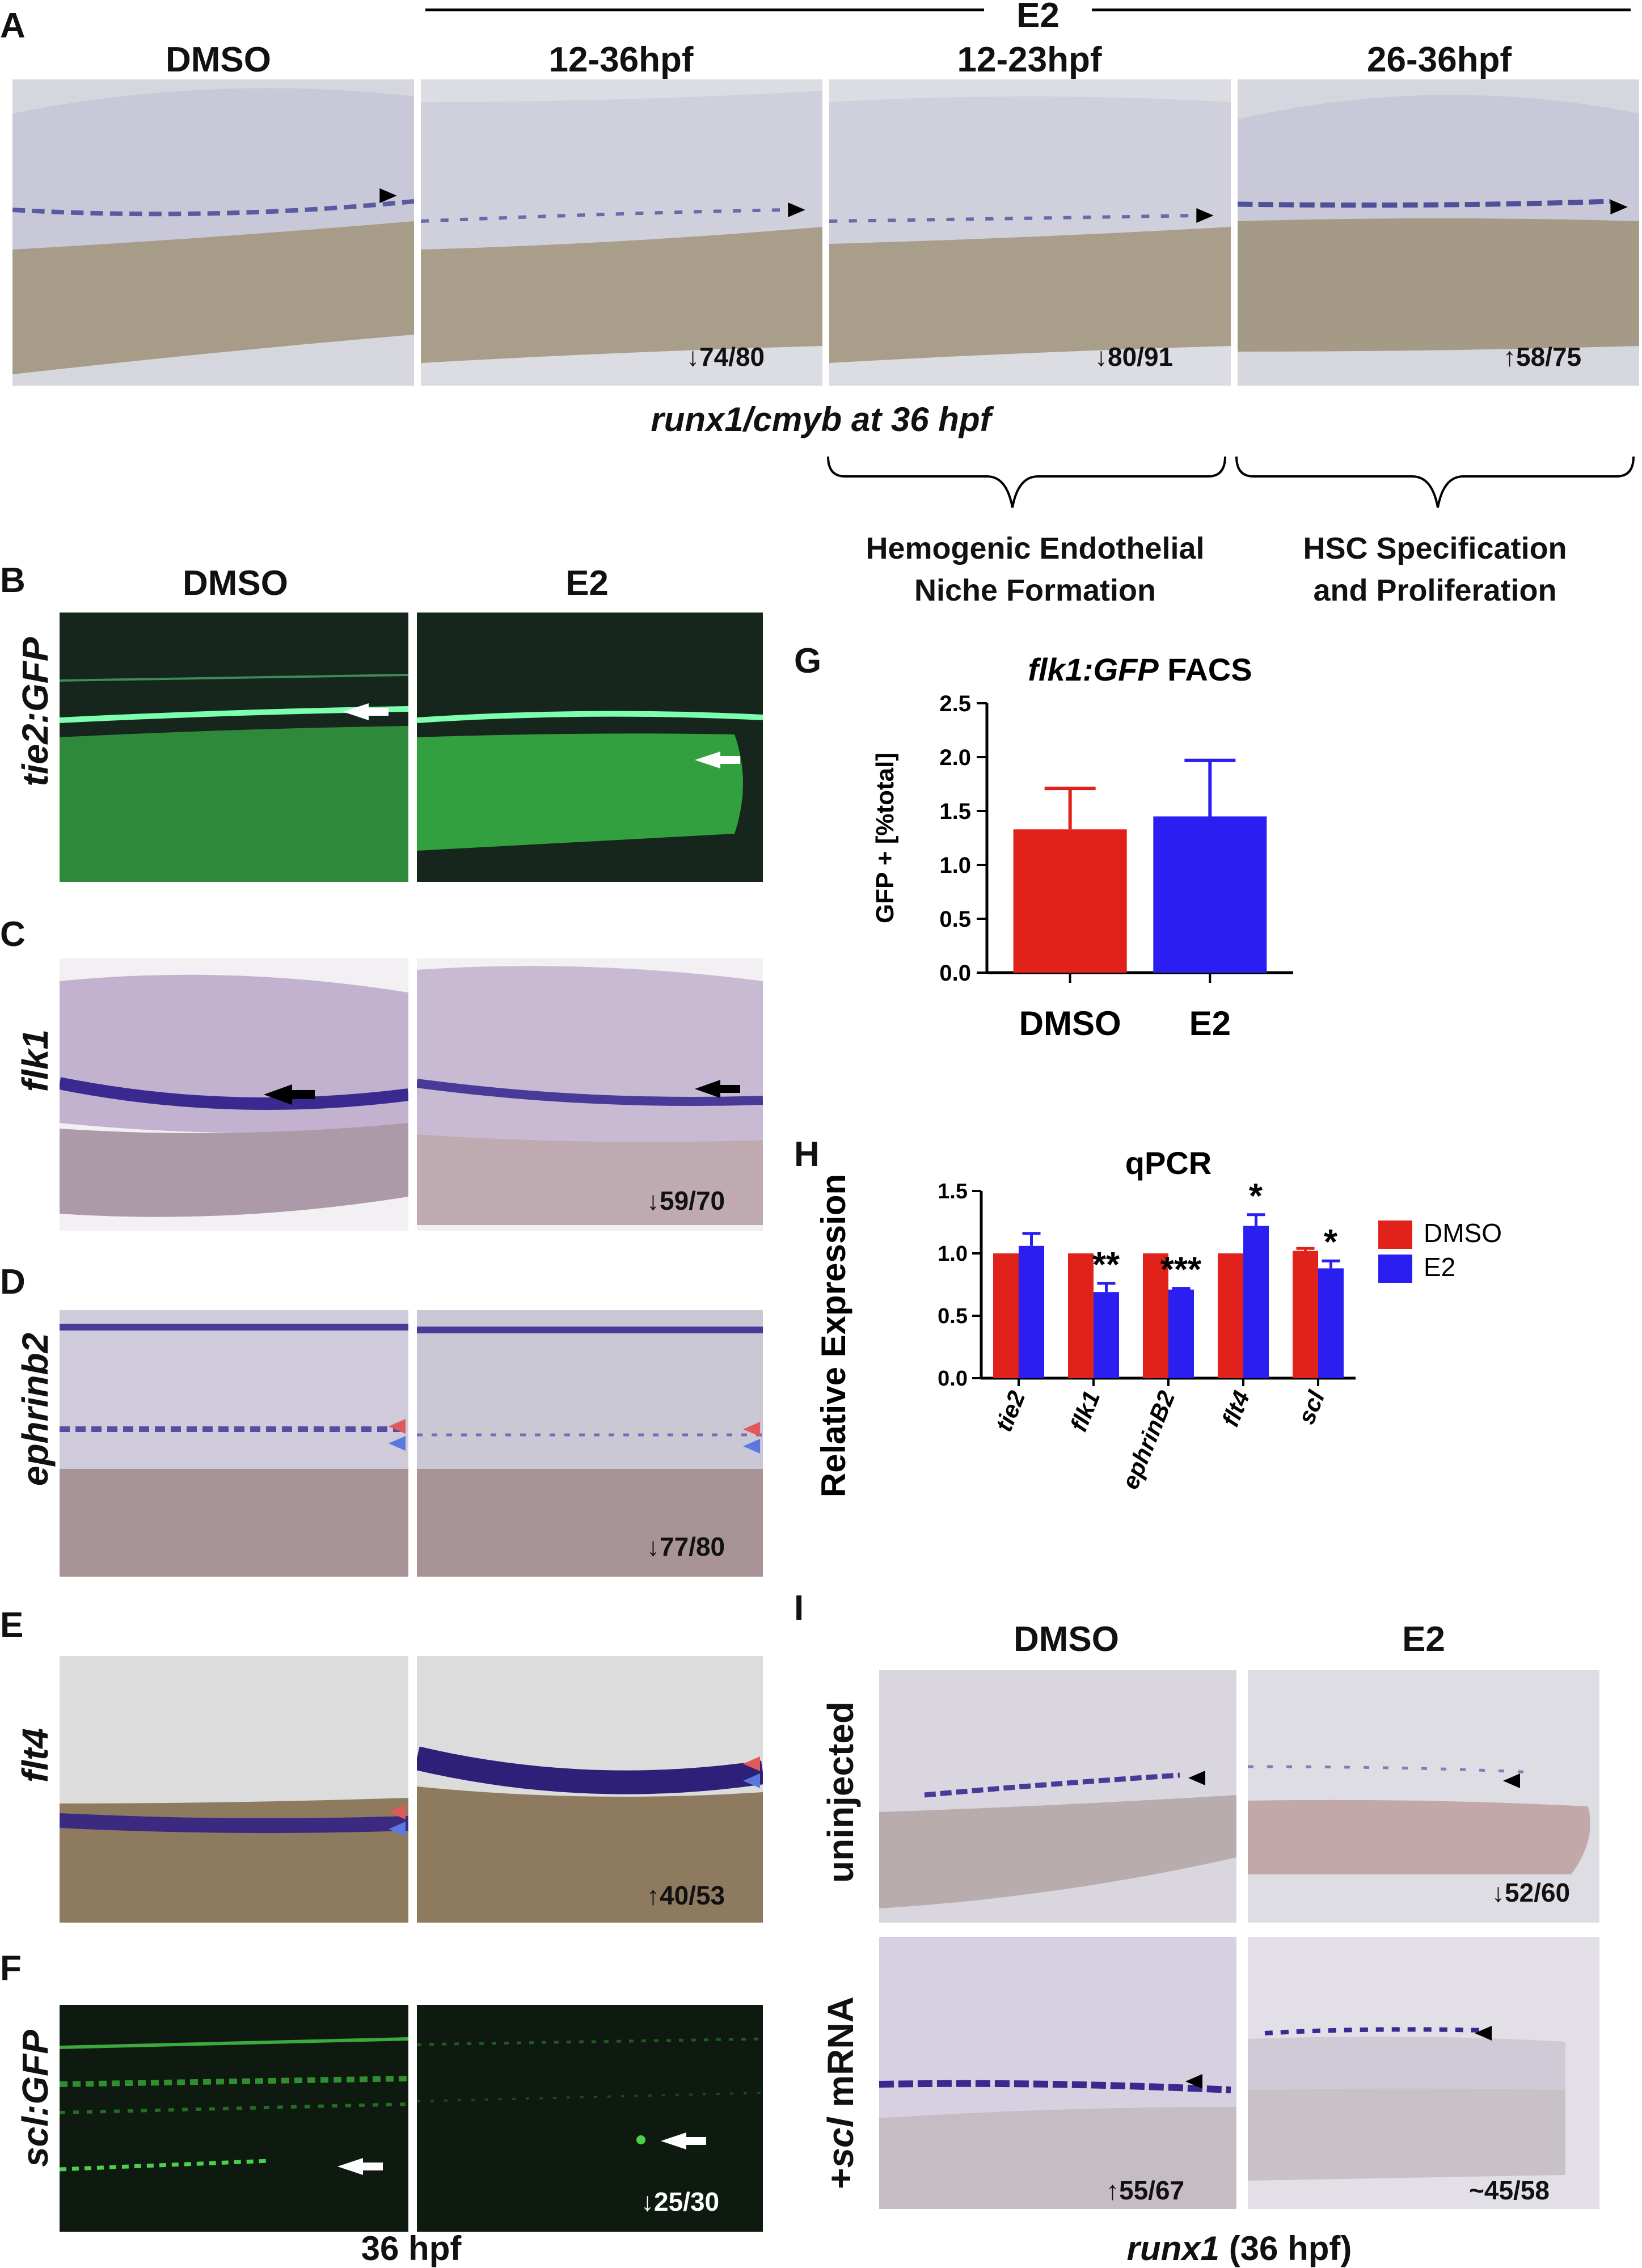 The image size is (1642, 2268). Describe the element at coordinates (1424, 1797) in the screenshot. I see `micrograph-i-e2-uninjected` at that location.